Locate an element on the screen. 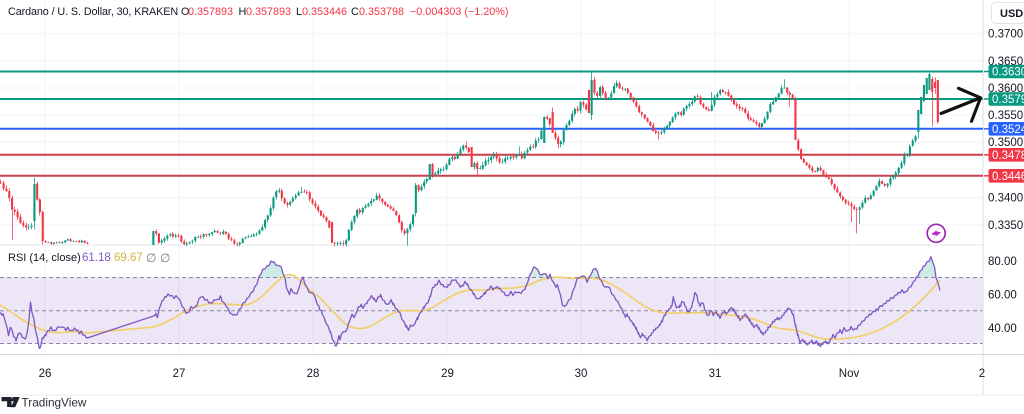 This screenshot has height=414, width=1024. svg-text: 0.3579 is located at coordinates (1008, 100).